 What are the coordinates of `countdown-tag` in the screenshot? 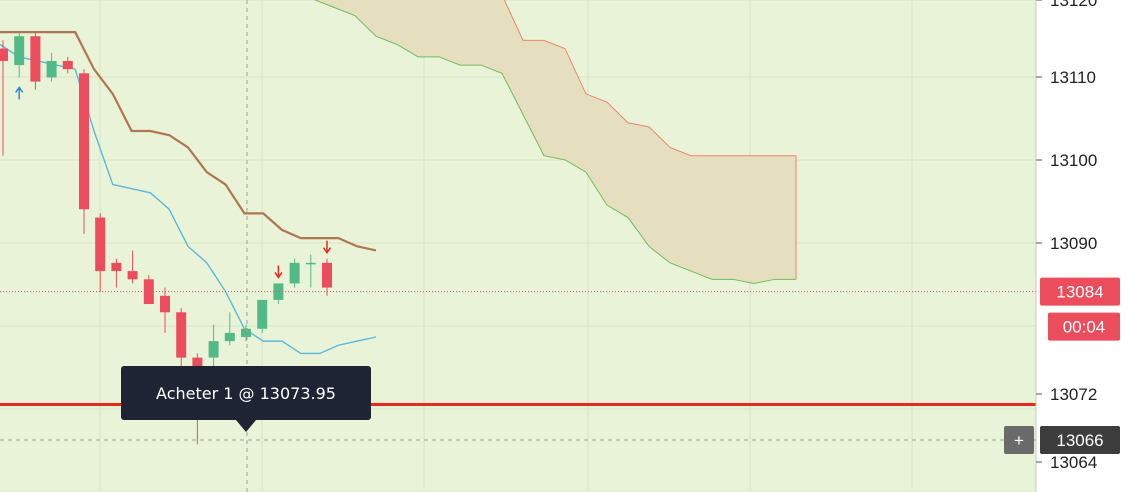 It's located at (1084, 326).